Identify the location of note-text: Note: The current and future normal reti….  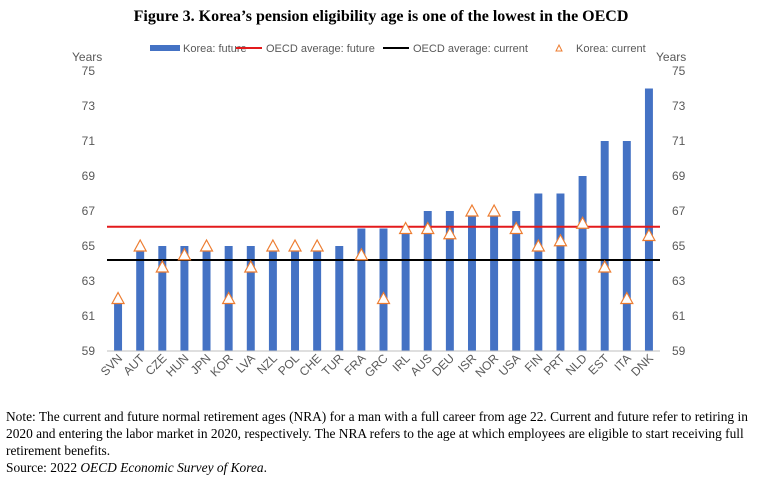
(377, 433).